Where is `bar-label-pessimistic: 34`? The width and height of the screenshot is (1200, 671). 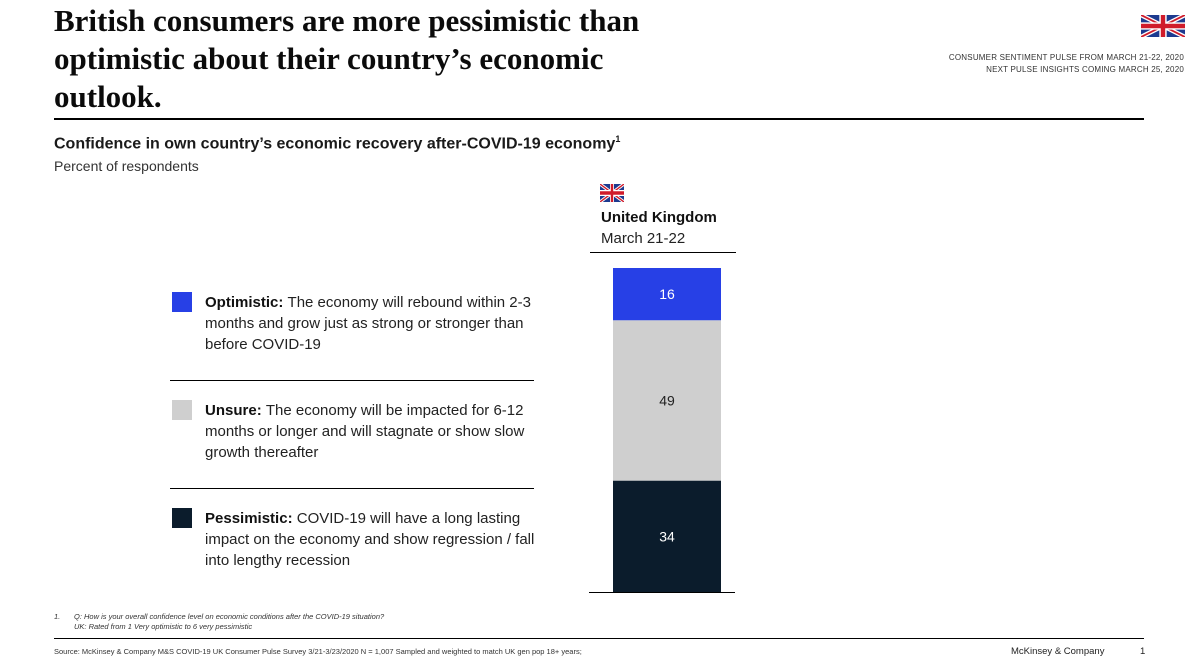 bar-label-pessimistic: 34 is located at coordinates (667, 536).